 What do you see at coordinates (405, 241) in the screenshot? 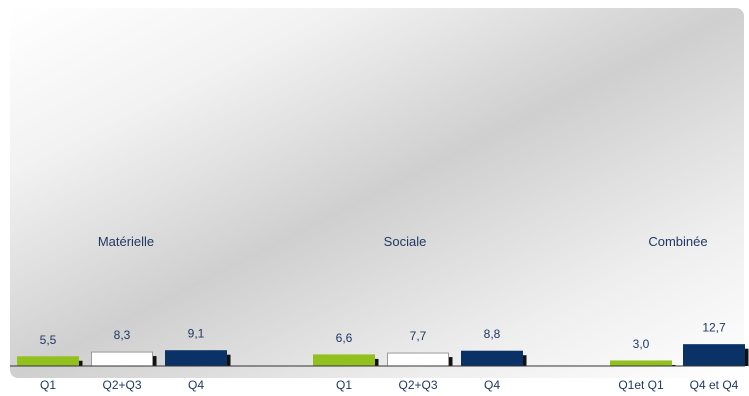
I see `group-label-sociale: Sociale` at bounding box center [405, 241].